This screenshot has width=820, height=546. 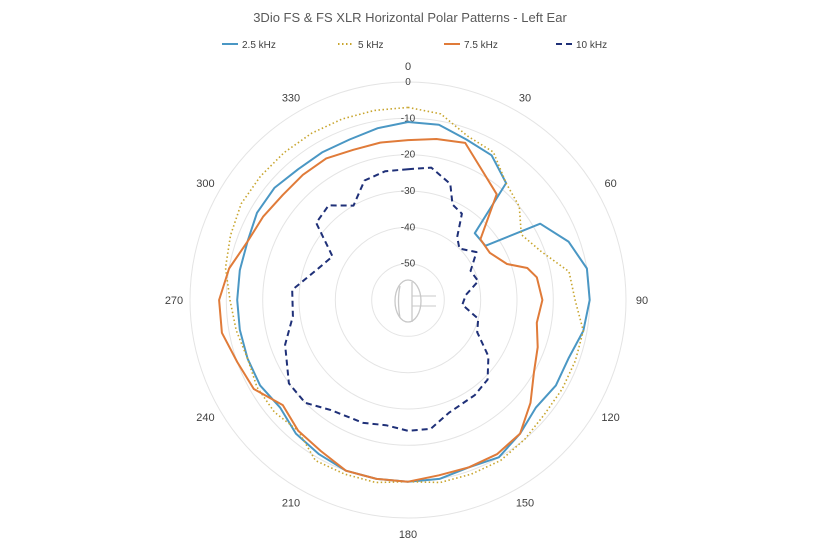 What do you see at coordinates (408, 191) in the screenshot?
I see `radial-tick-label: -30` at bounding box center [408, 191].